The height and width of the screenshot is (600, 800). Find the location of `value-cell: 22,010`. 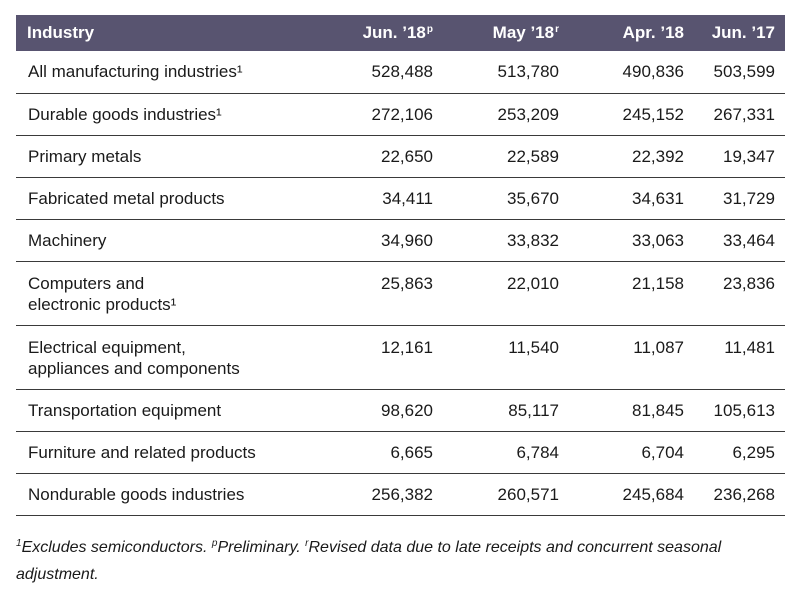

value-cell: 22,010 is located at coordinates (506, 293).